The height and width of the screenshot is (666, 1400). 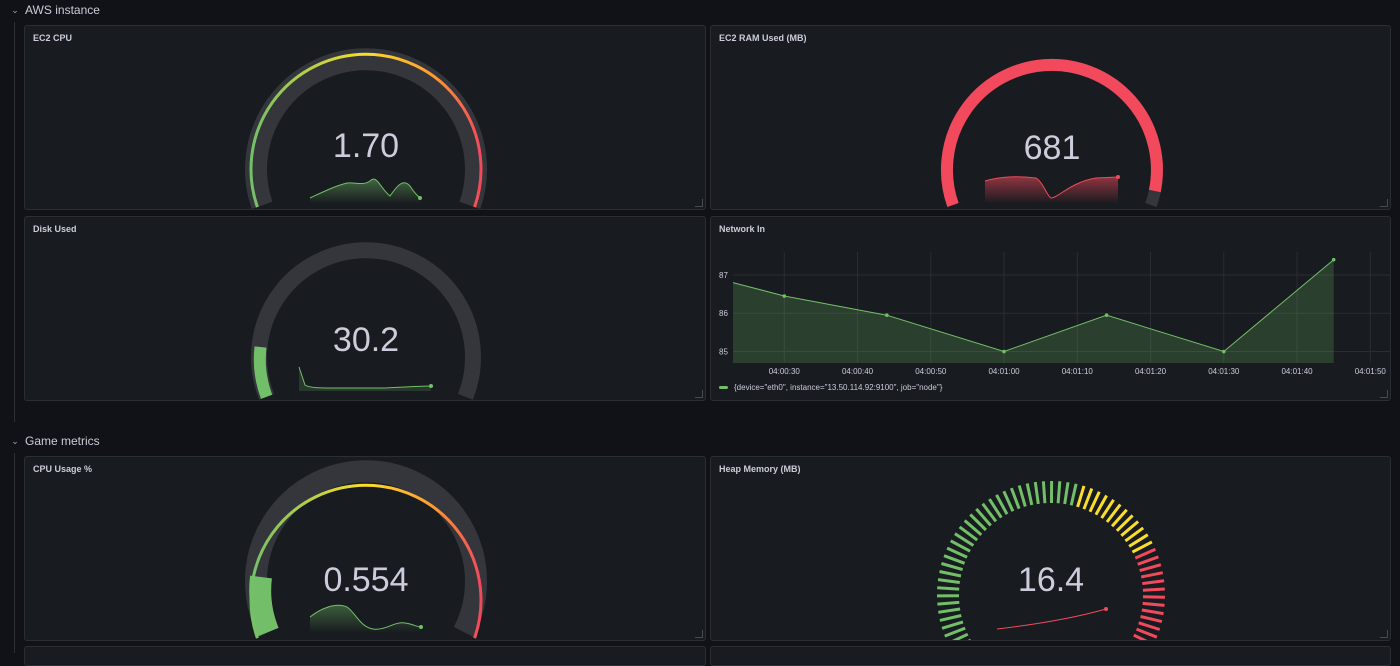 I want to click on x-tick-label: 04:01:20, so click(x=1151, y=371).